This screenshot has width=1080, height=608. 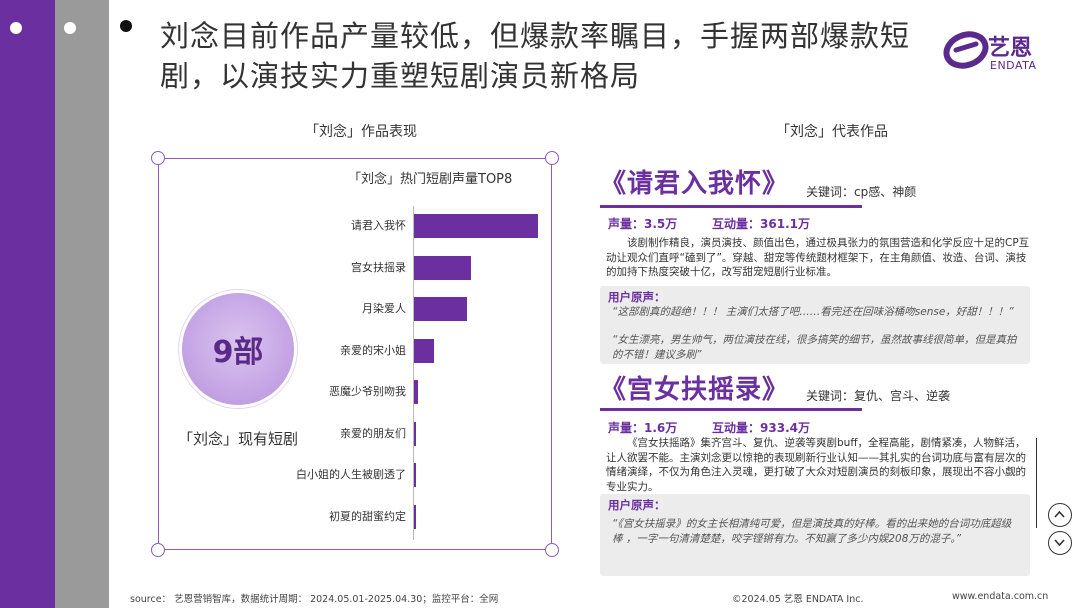 I want to click on brand-name-en: ENDATA, so click(x=1013, y=65).